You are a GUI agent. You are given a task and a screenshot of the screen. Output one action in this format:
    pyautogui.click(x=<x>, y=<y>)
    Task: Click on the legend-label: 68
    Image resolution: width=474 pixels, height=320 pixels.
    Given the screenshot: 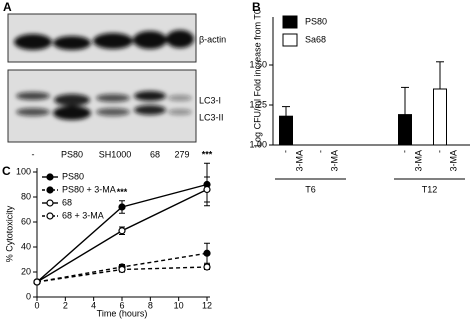 What is the action you would take?
    pyautogui.click(x=67, y=202)
    